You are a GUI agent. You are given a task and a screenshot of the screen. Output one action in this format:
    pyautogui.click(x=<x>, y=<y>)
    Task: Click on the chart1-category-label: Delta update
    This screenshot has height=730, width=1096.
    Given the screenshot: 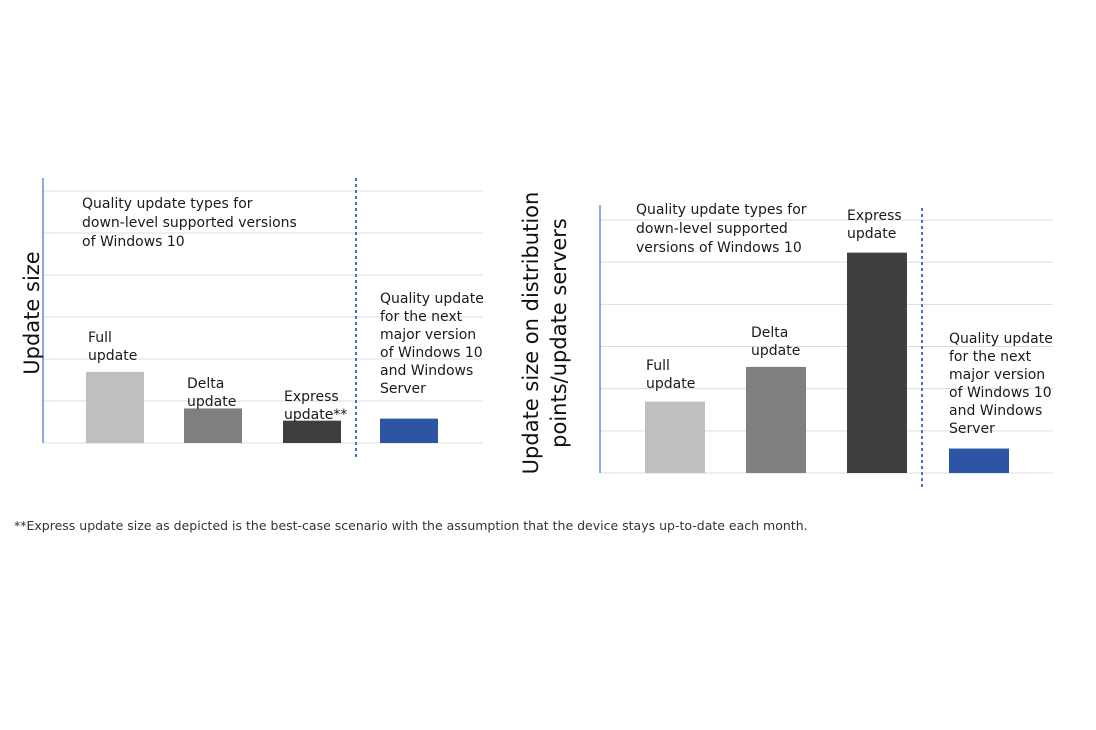 What is the action you would take?
    pyautogui.click(x=211, y=393)
    